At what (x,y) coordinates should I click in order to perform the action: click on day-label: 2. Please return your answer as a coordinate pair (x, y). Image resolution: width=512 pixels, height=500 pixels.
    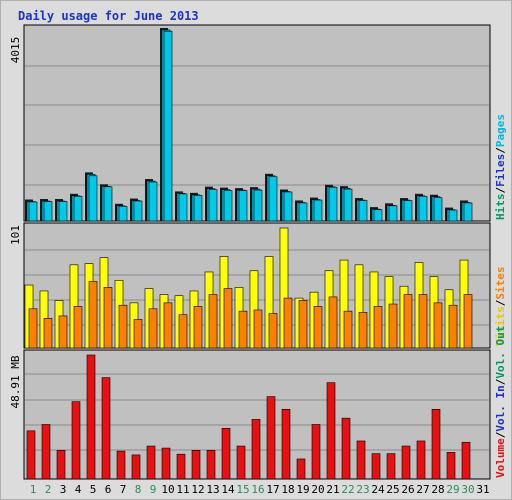
    Looking at the image, I should click on (48, 489).